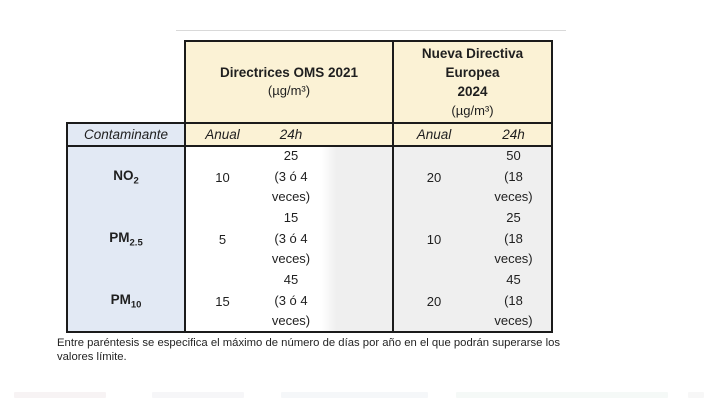 The height and width of the screenshot is (405, 708). What do you see at coordinates (253, 301) in the screenshot?
I see `oms-values-pm10: 15 45 (3 ó 4 veces)` at bounding box center [253, 301].